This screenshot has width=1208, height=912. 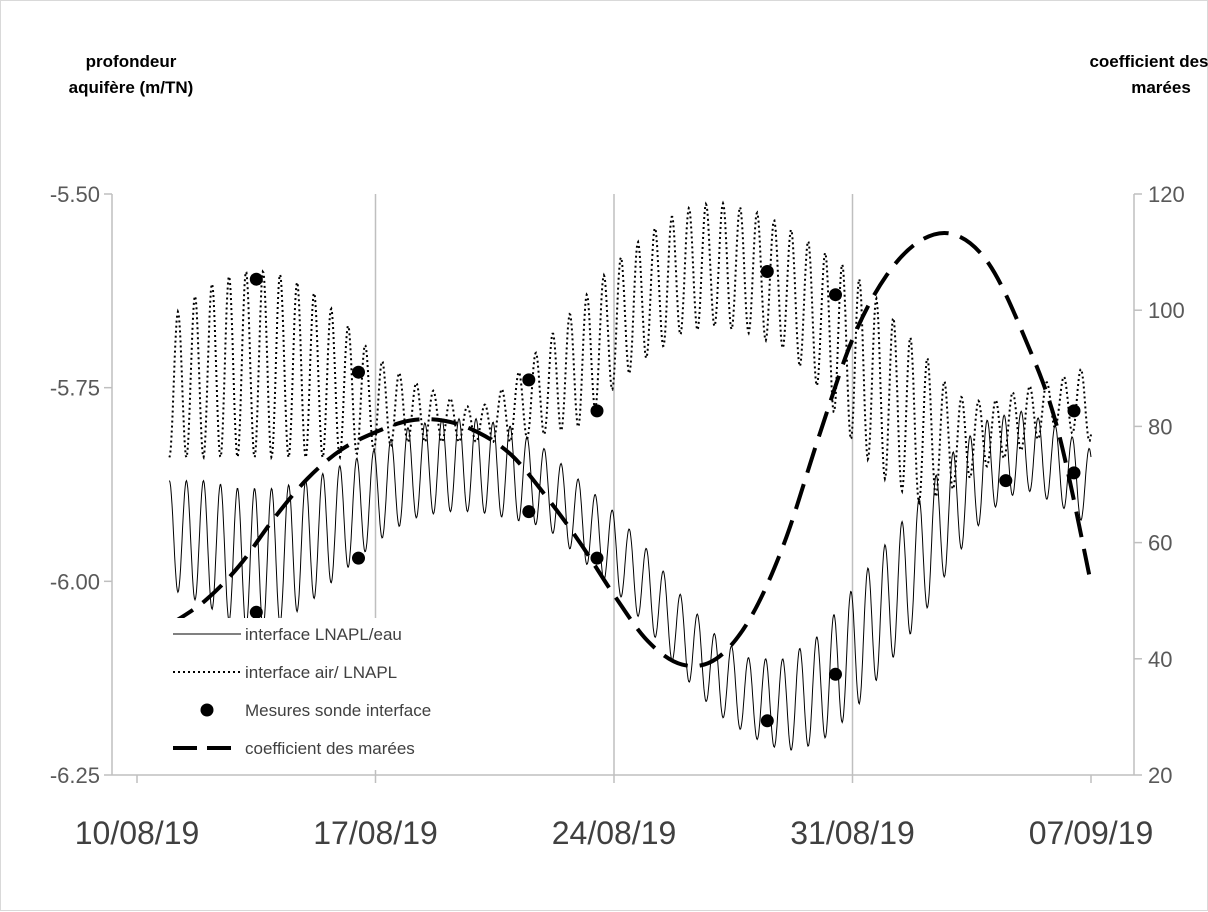 I want to click on y-right-tick-label: 100, so click(x=1166, y=310).